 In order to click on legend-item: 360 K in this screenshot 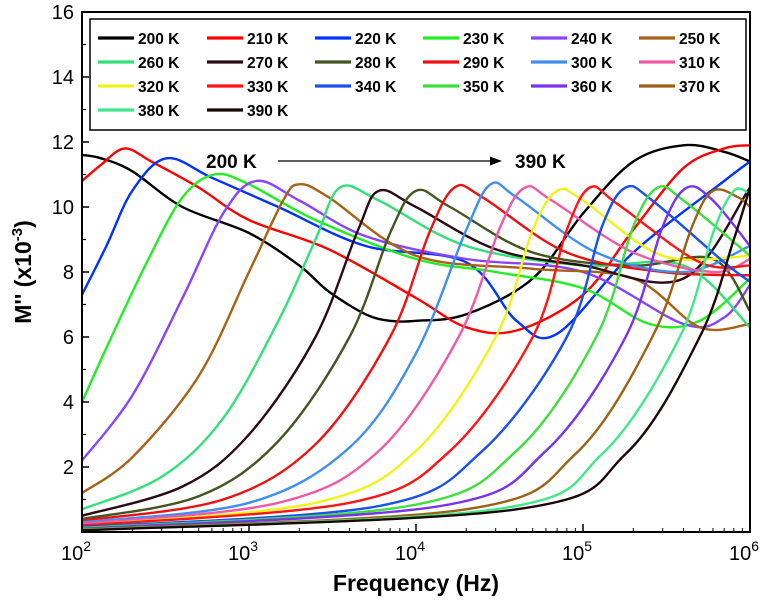, I will do `click(572, 87)`.